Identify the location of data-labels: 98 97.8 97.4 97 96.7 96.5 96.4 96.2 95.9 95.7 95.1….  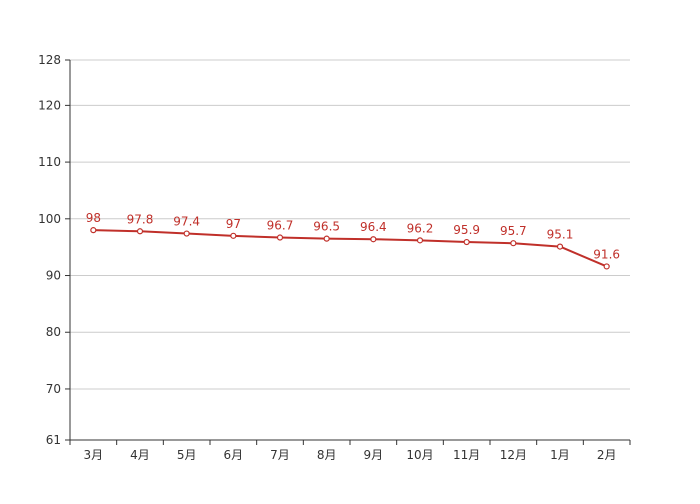
(353, 236).